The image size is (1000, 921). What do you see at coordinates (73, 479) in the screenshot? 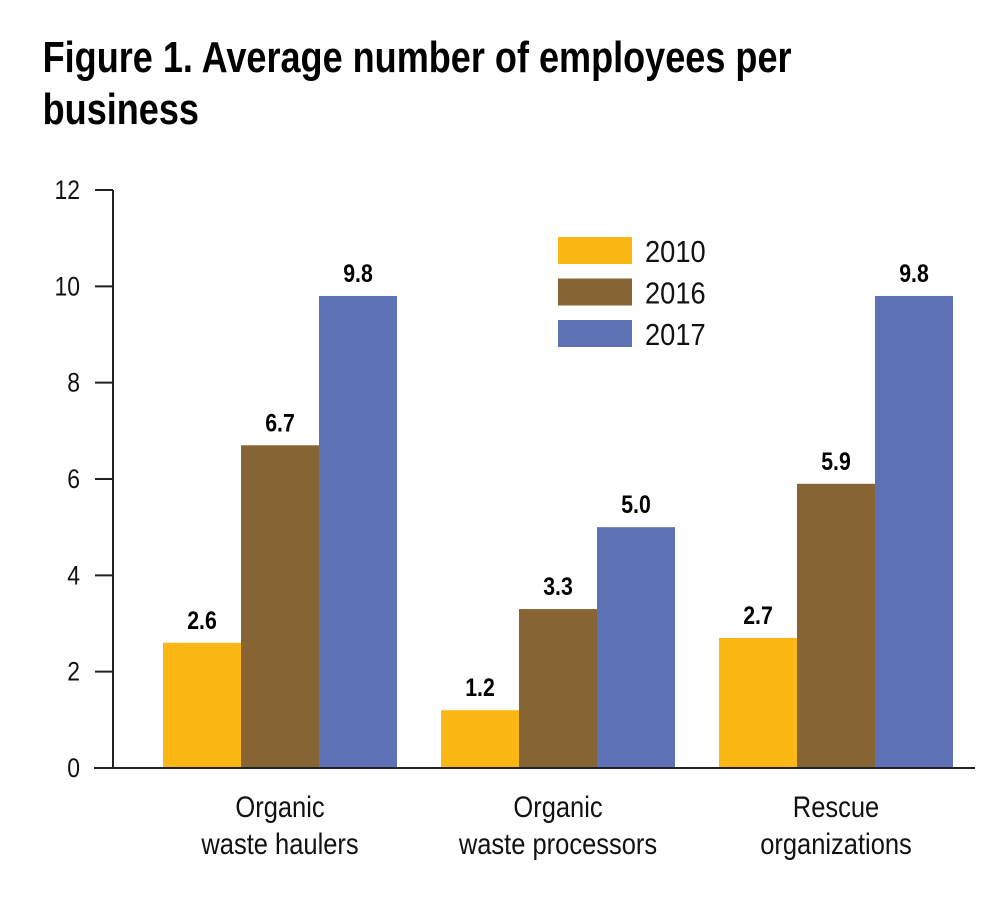
I see `y-tick-label: 6` at bounding box center [73, 479].